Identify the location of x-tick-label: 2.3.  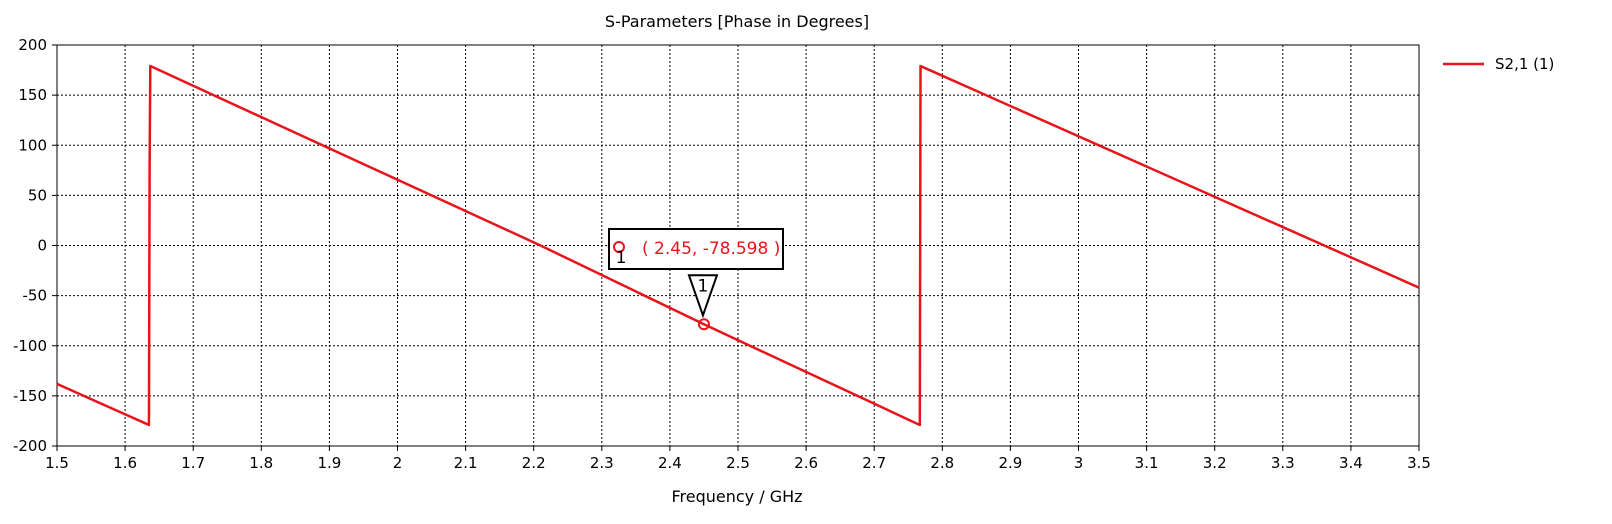
(602, 463).